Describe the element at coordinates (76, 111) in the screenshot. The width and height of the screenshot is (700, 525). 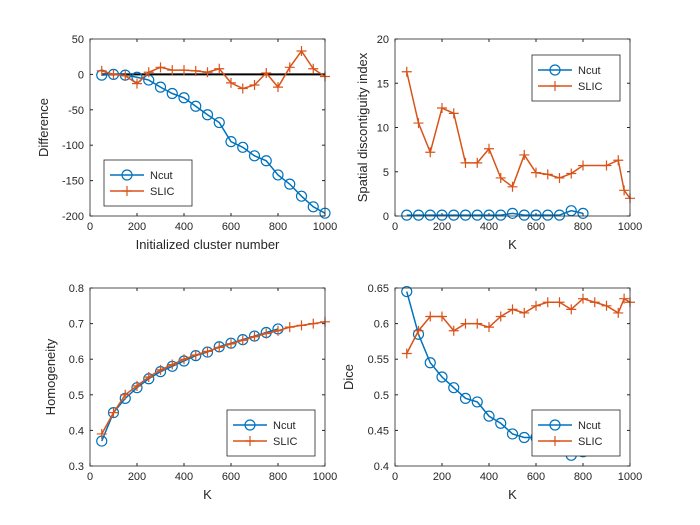
I see `y-tick-label: -50` at that location.